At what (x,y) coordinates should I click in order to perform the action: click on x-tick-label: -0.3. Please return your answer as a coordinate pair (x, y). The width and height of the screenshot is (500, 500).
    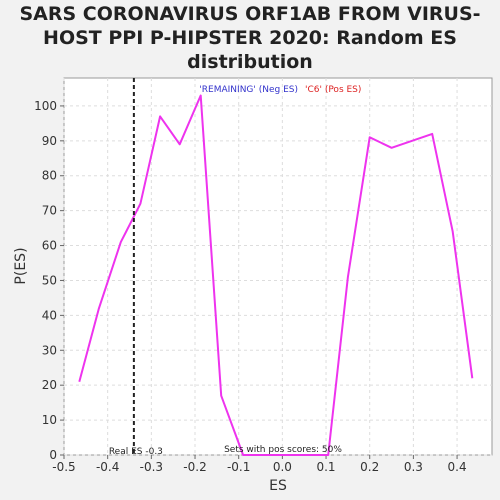
    Looking at the image, I should click on (151, 467).